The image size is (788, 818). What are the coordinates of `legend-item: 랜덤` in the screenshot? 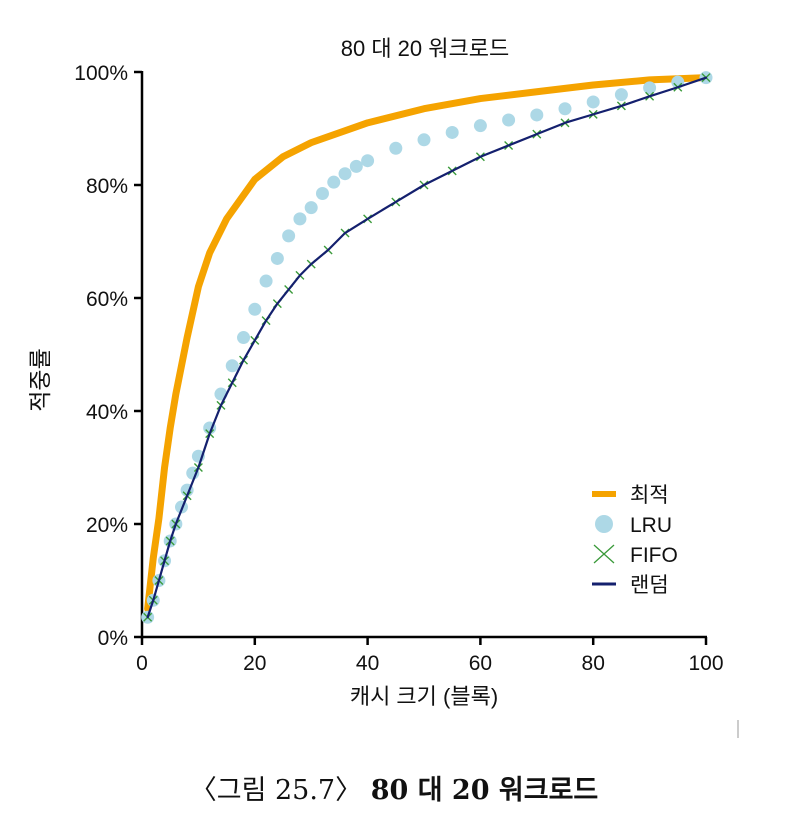 It's located at (630, 585).